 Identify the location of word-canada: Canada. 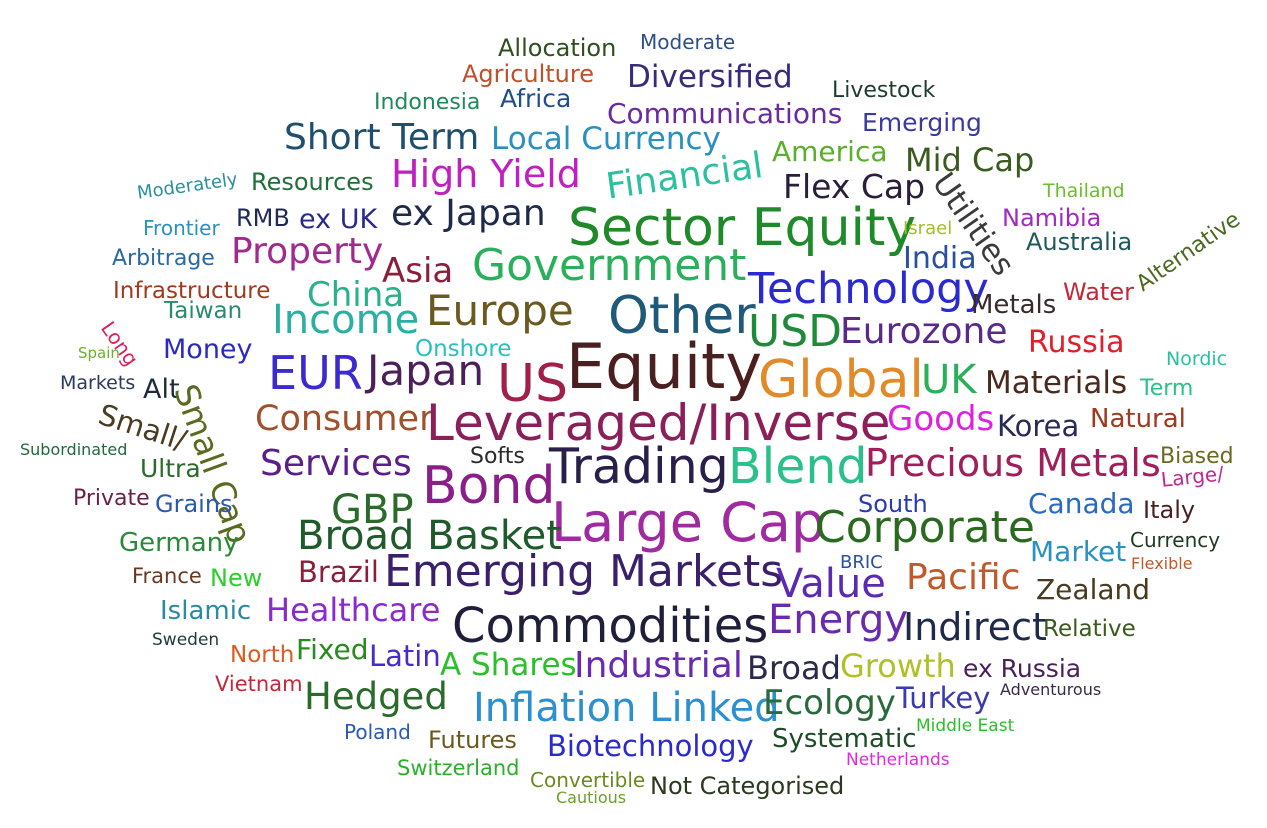
(1081, 503).